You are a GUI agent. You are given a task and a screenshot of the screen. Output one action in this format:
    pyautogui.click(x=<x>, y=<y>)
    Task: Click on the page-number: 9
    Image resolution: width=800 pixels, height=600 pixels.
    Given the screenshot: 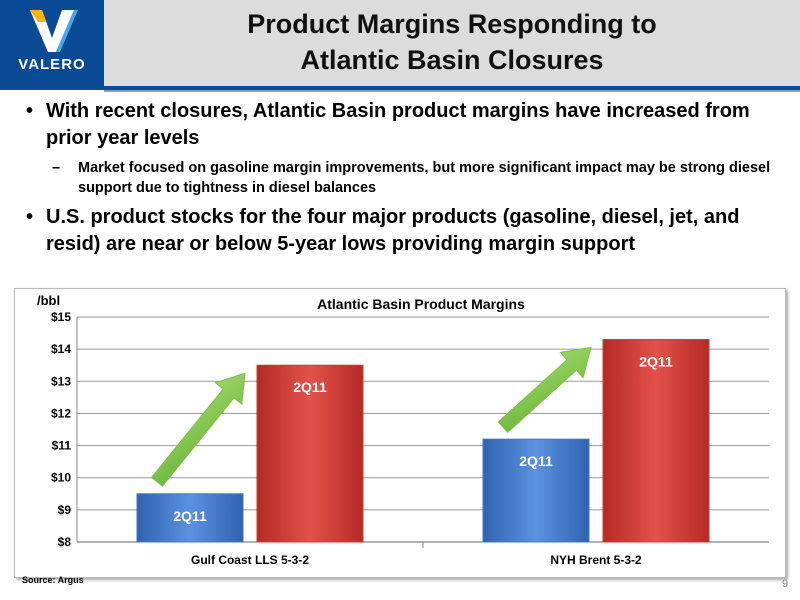 What is the action you would take?
    pyautogui.click(x=785, y=584)
    